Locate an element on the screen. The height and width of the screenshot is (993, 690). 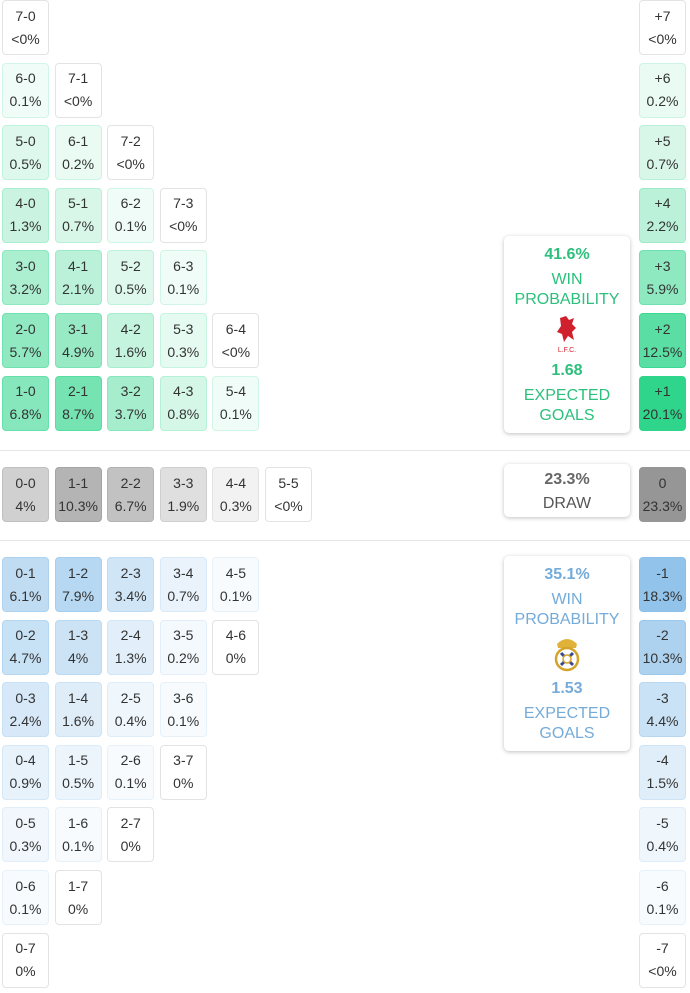
score-cell: 5-3 0.3% is located at coordinates (183, 340).